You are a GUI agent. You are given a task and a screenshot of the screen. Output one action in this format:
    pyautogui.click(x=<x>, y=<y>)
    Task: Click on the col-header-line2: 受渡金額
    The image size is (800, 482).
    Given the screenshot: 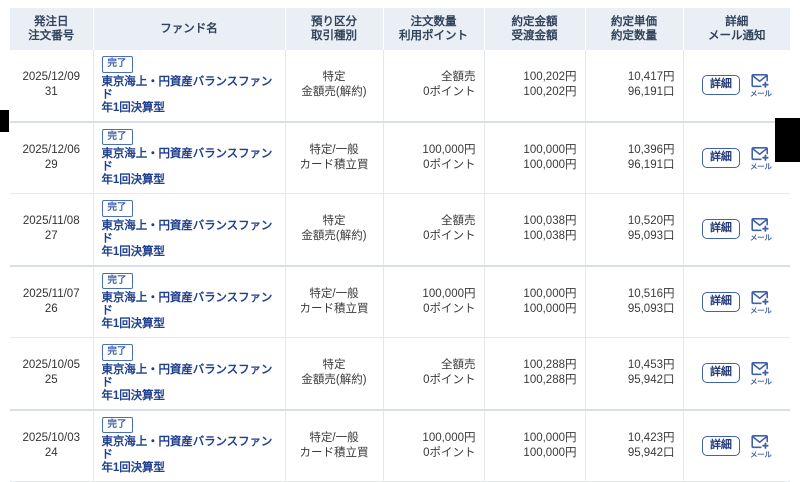 What is the action you would take?
    pyautogui.click(x=534, y=36)
    